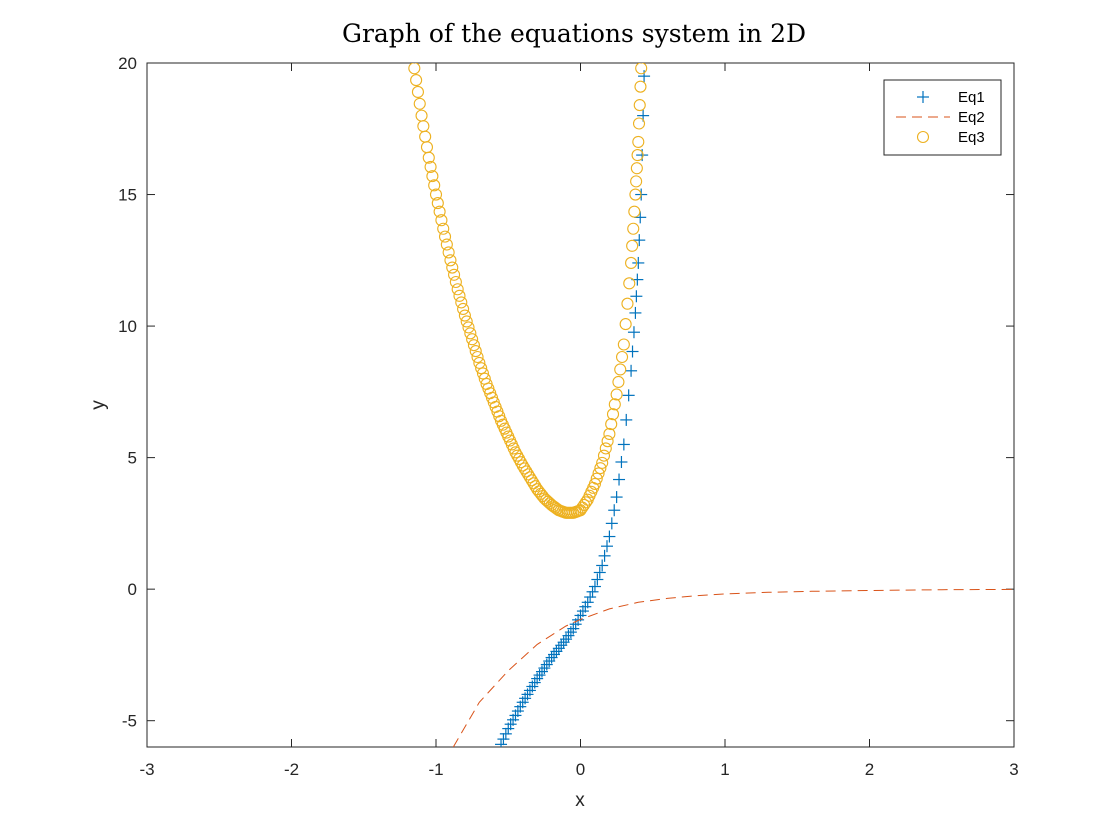  I want to click on legend-item-eq2: Eq2, so click(940, 117).